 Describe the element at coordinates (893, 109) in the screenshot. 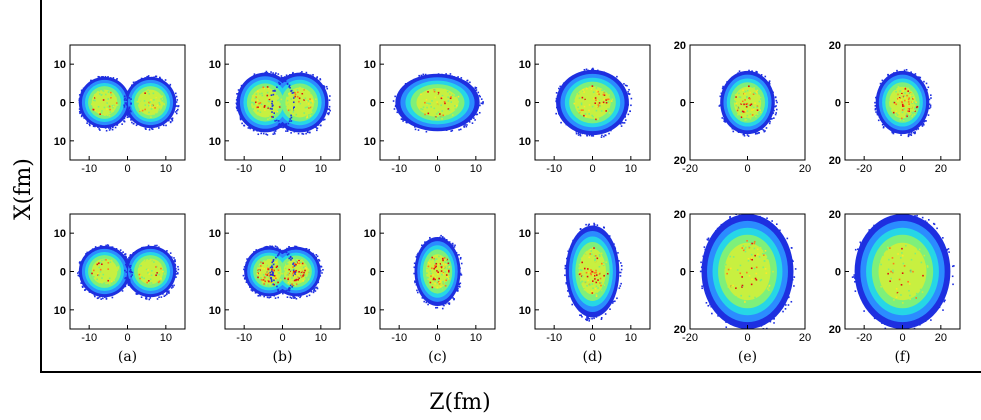

I see `panel-5: -20 0 20 20 0 20` at that location.